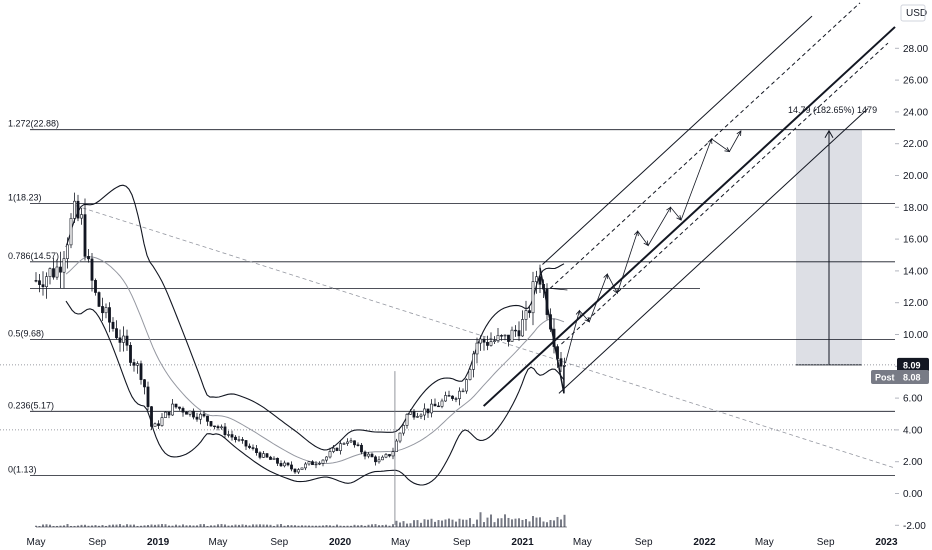  I want to click on y-tick-label: 4.00, so click(913, 430).